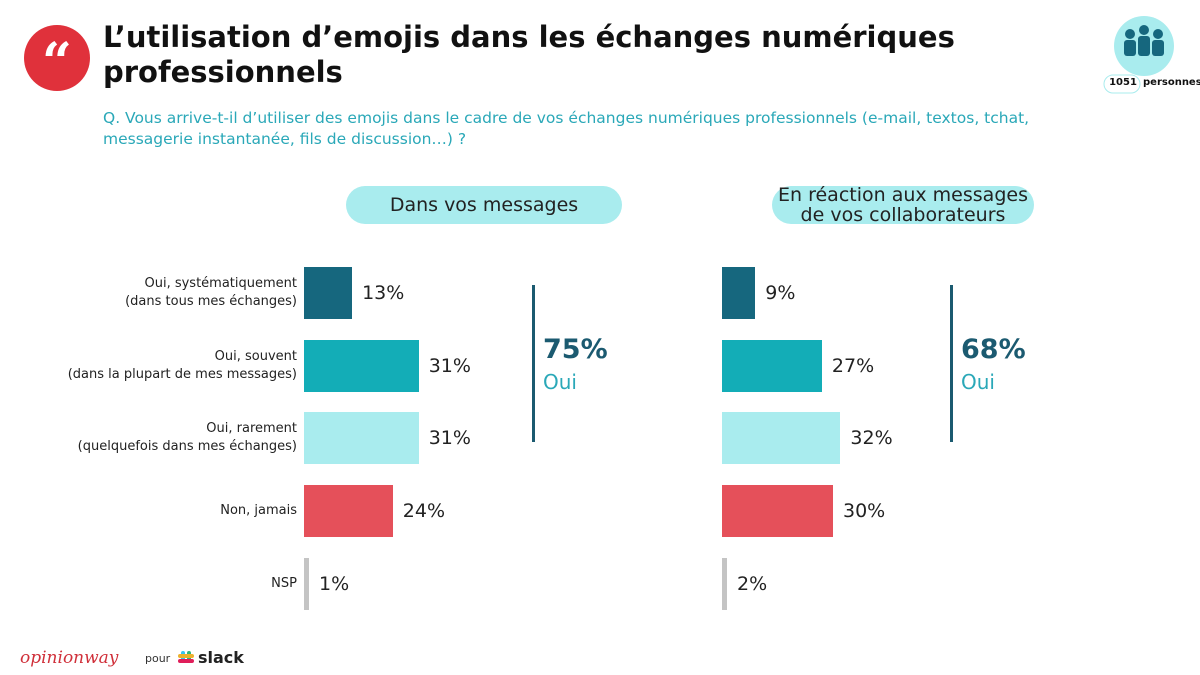 This screenshot has width=1200, height=675. I want to click on slack-logo, so click(186, 657).